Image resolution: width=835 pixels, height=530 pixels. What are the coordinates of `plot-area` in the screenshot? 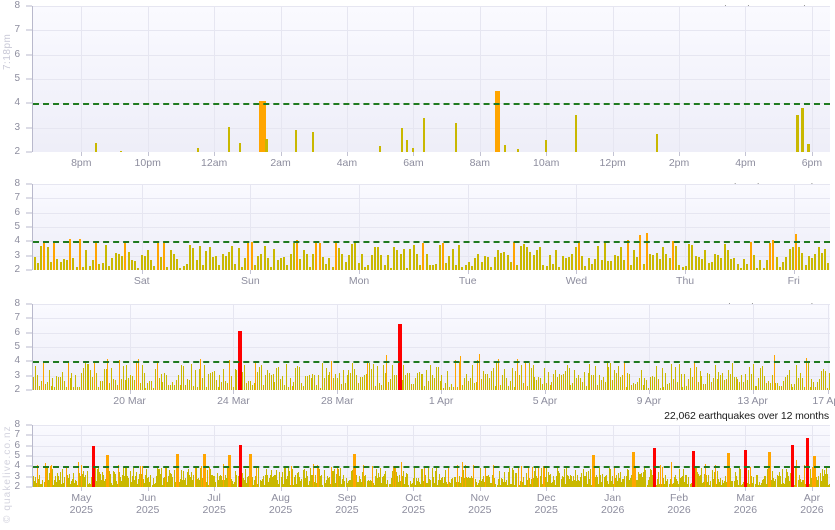 It's located at (431, 456).